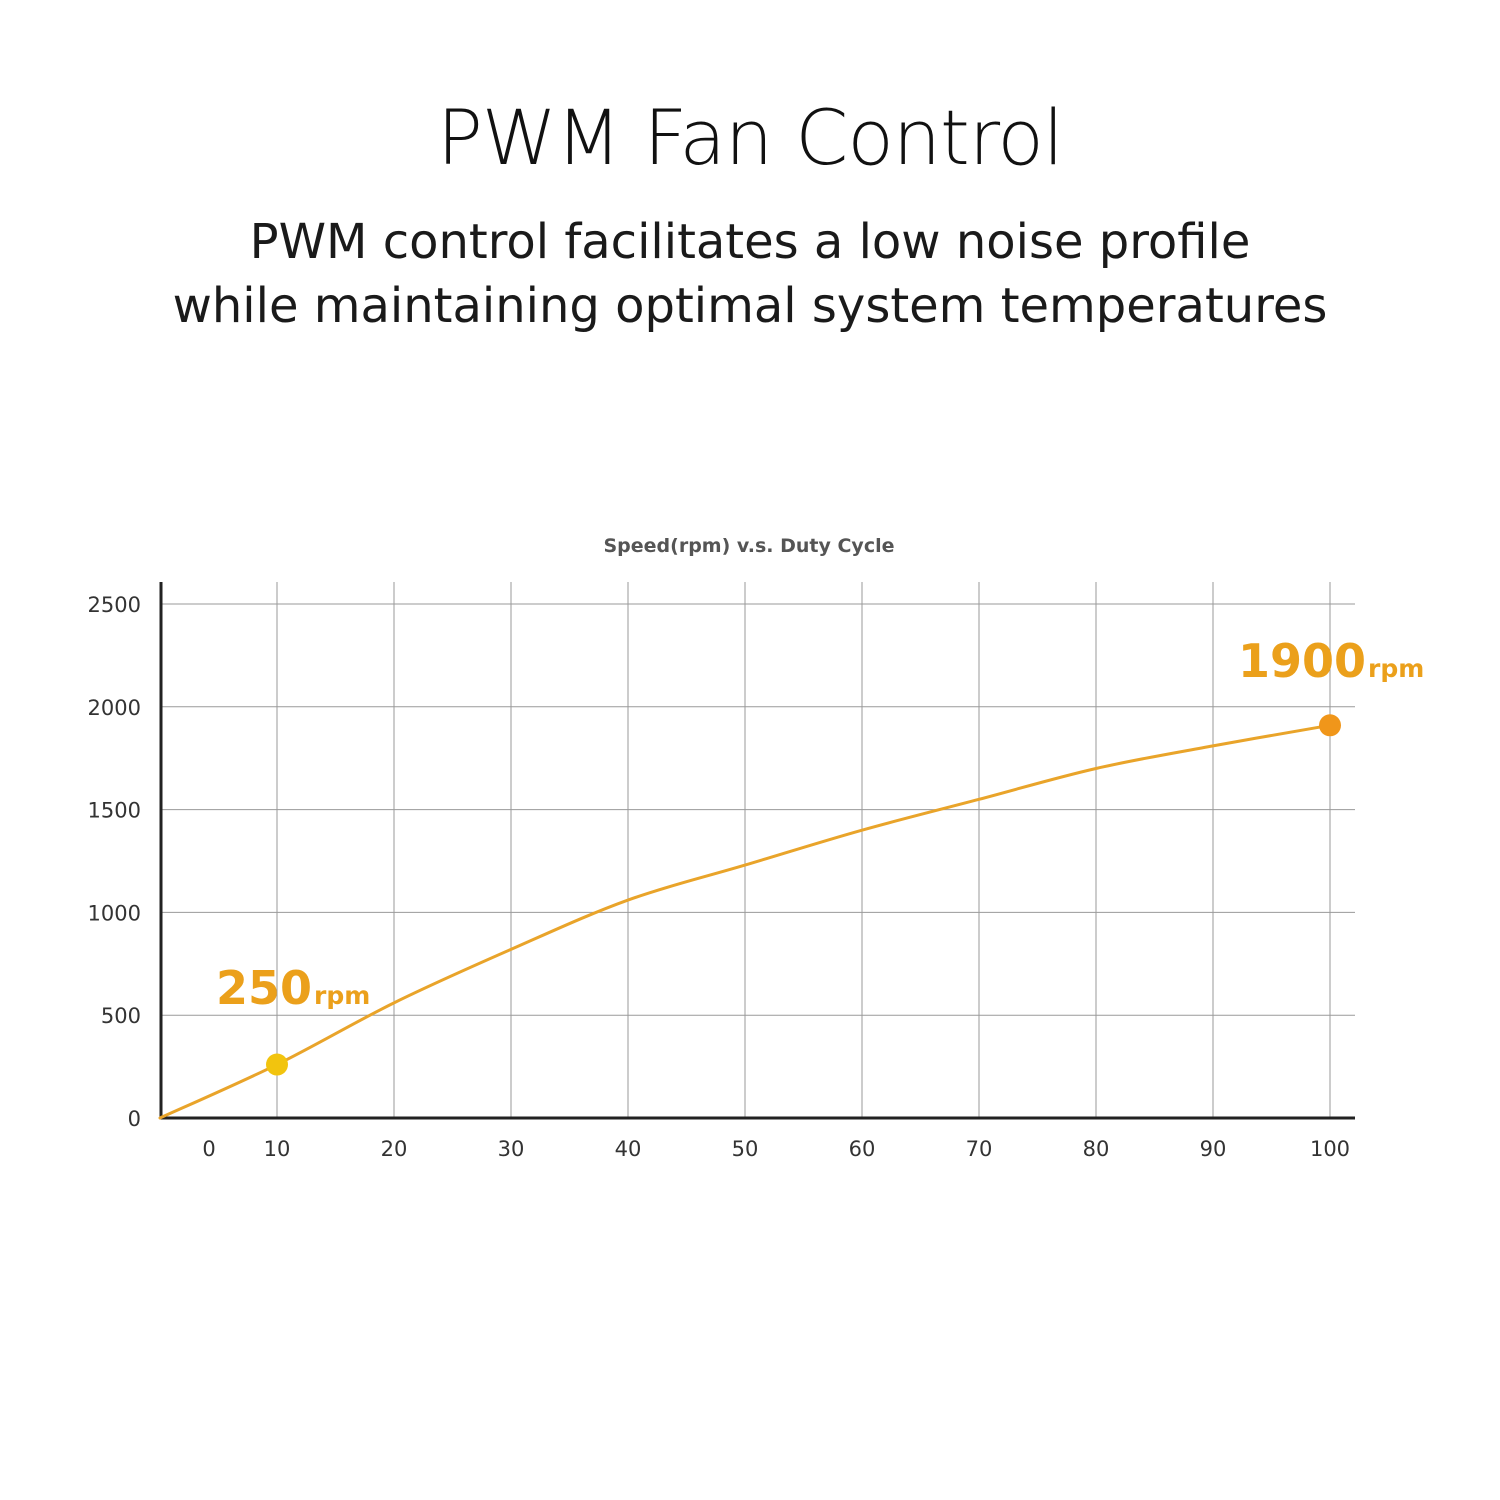 The height and width of the screenshot is (1500, 1500). I want to click on x-tick-label: 100, so click(1330, 1149).